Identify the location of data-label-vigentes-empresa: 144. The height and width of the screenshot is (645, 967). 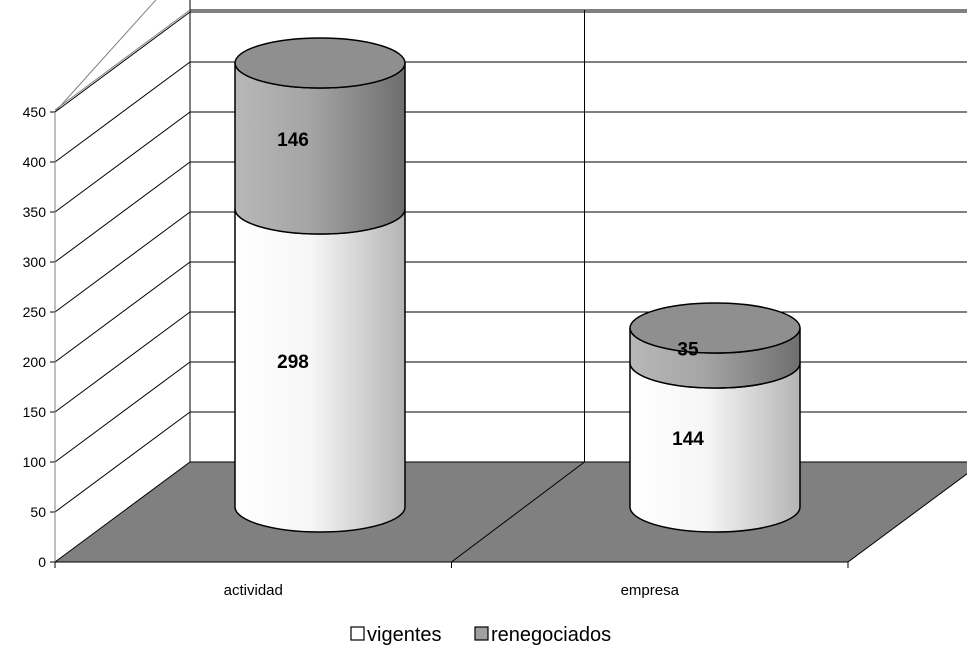
(688, 439).